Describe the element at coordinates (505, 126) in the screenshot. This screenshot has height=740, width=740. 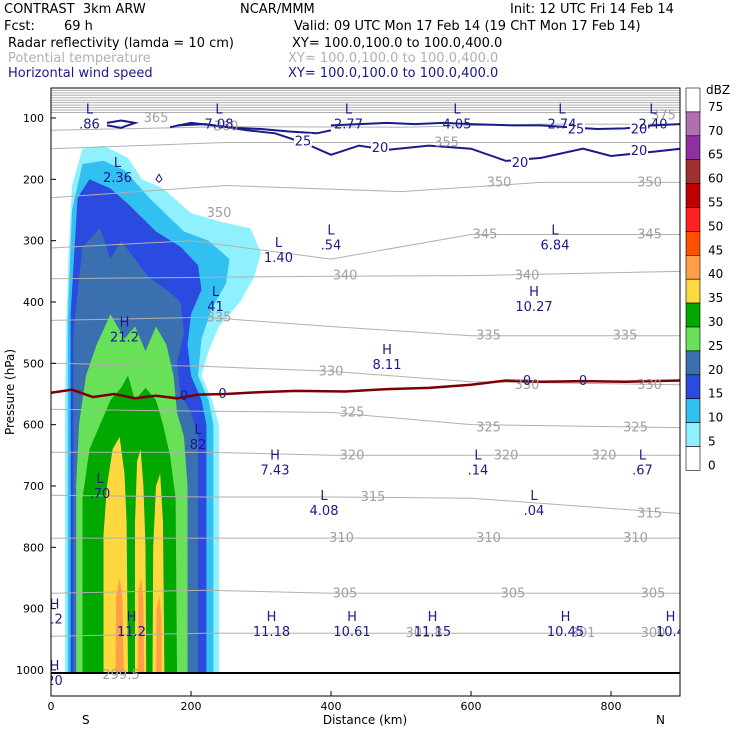
I see `wind-contour` at that location.